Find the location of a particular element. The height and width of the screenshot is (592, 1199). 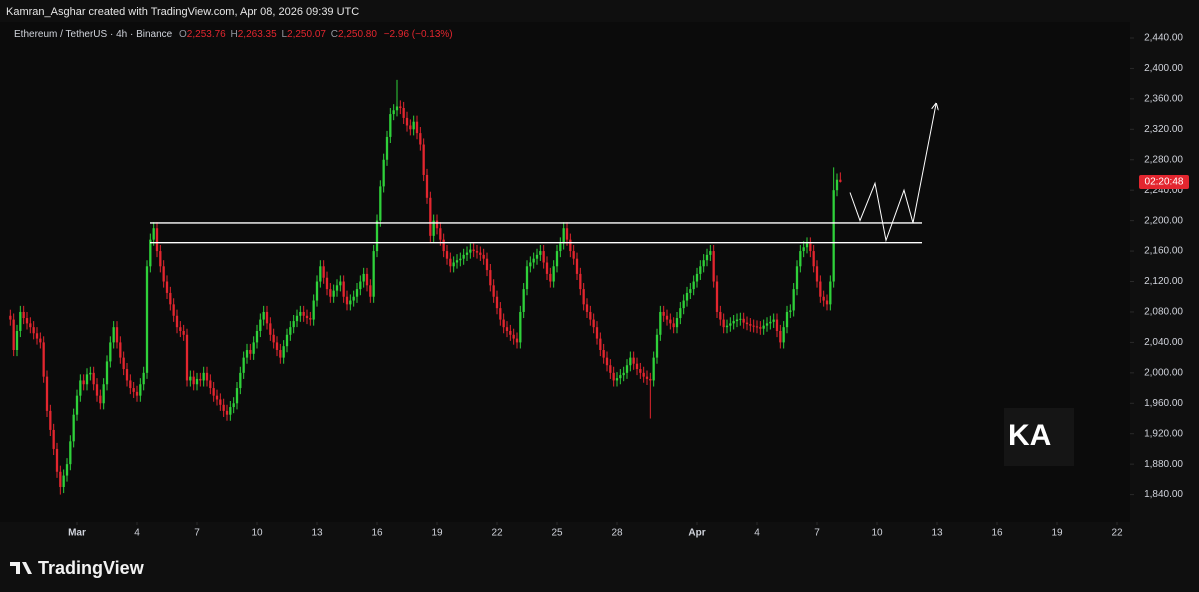

y-tick-label: 1,920.00 is located at coordinates (1163, 433).